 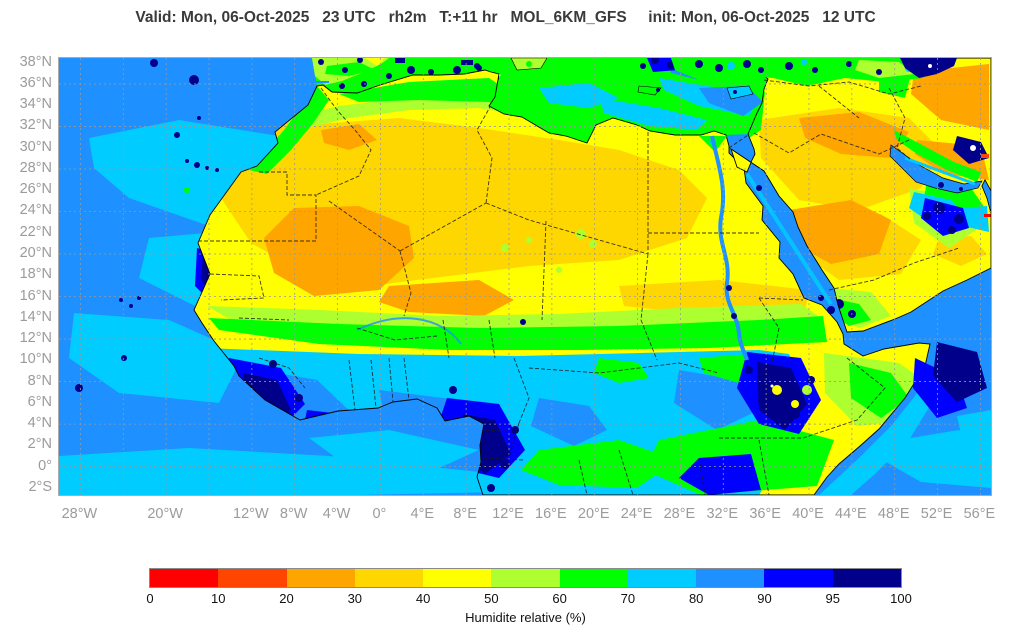 I want to click on lon-tick-label: 20°E, so click(x=593, y=514).